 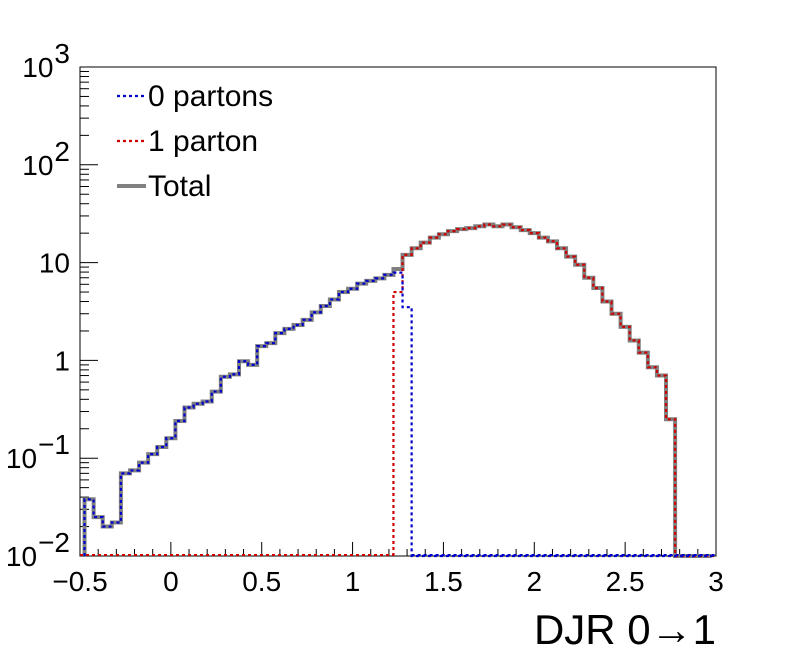 What do you see at coordinates (716, 581) in the screenshot?
I see `x-tick-label: 3` at bounding box center [716, 581].